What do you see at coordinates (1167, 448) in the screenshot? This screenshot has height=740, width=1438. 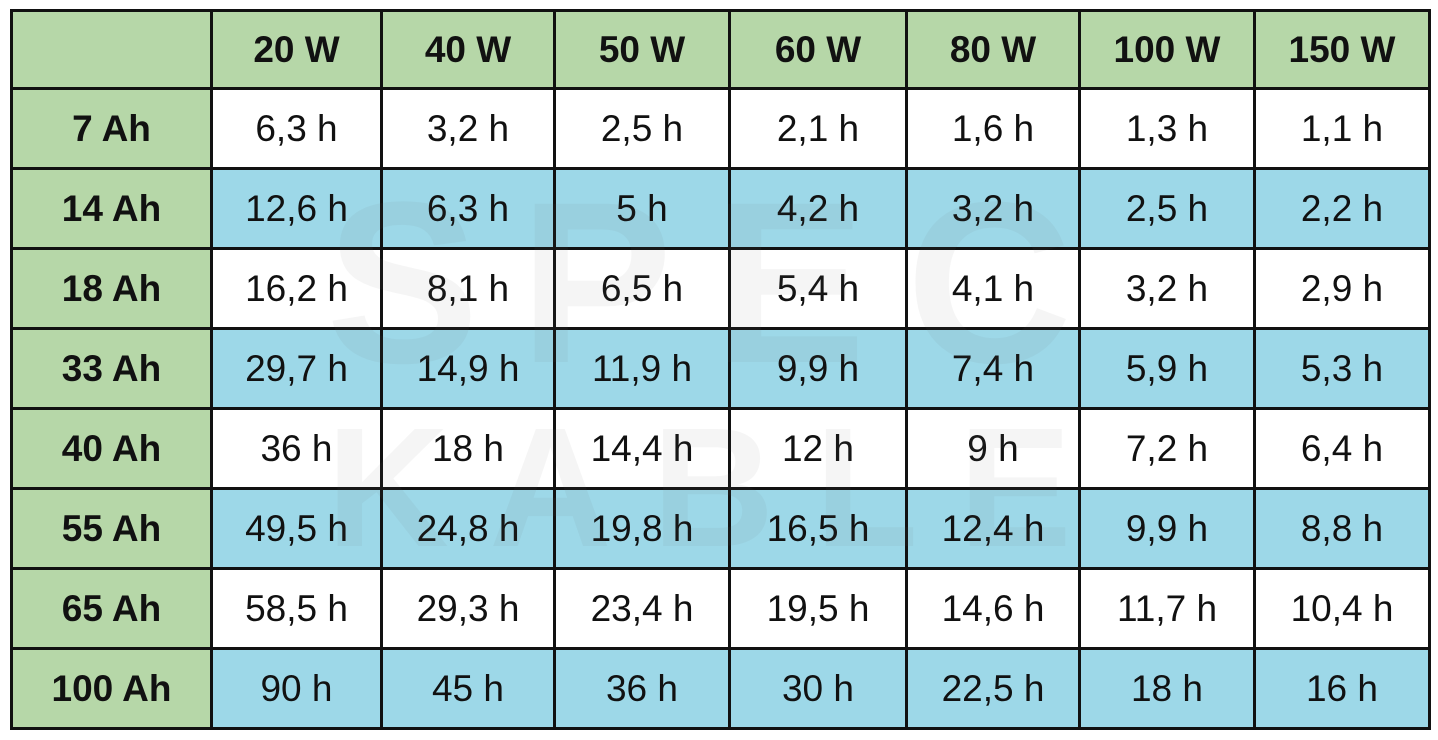 I see `table-cell: 7,2 h` at bounding box center [1167, 448].